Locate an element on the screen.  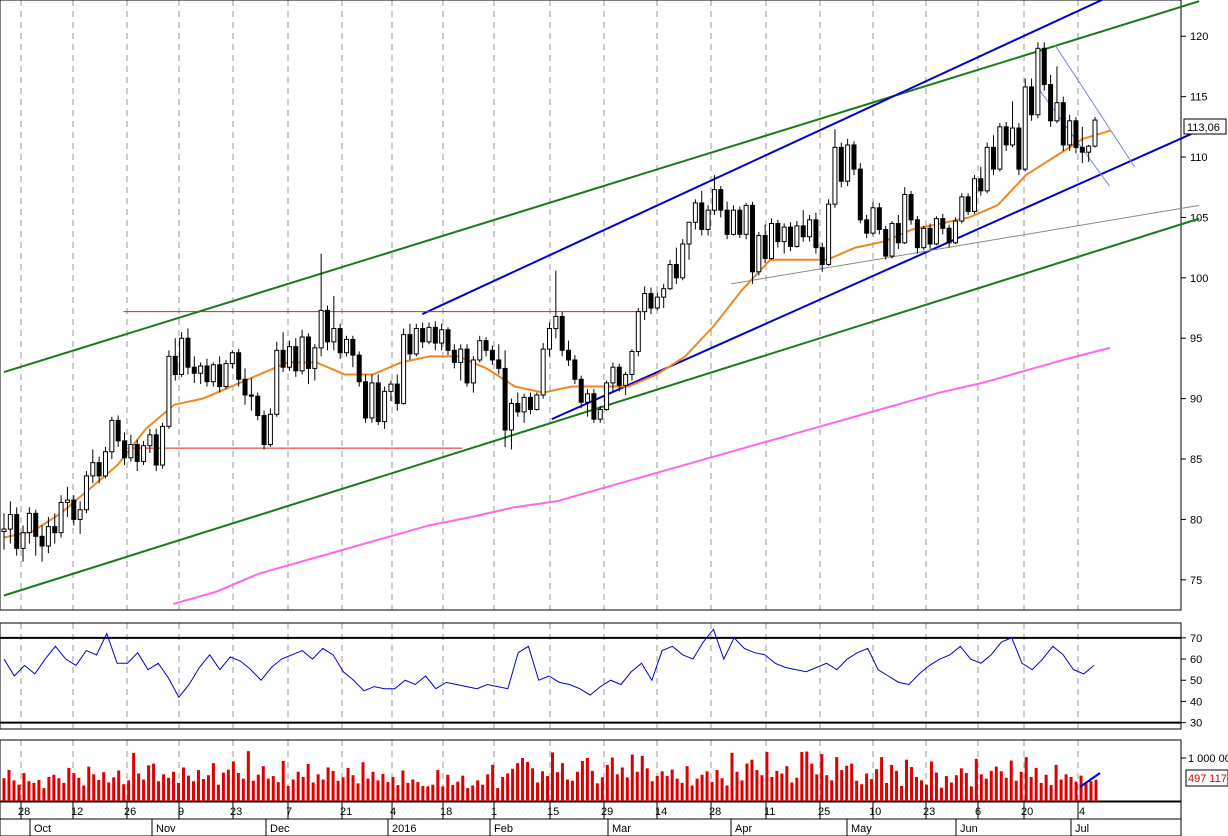
time-month-label: Jun is located at coordinates (969, 829).